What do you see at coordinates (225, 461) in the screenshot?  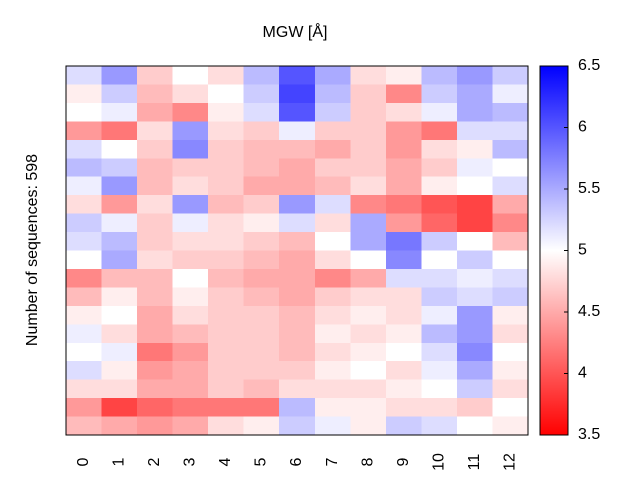 I see `x-tick-label: 4` at bounding box center [225, 461].